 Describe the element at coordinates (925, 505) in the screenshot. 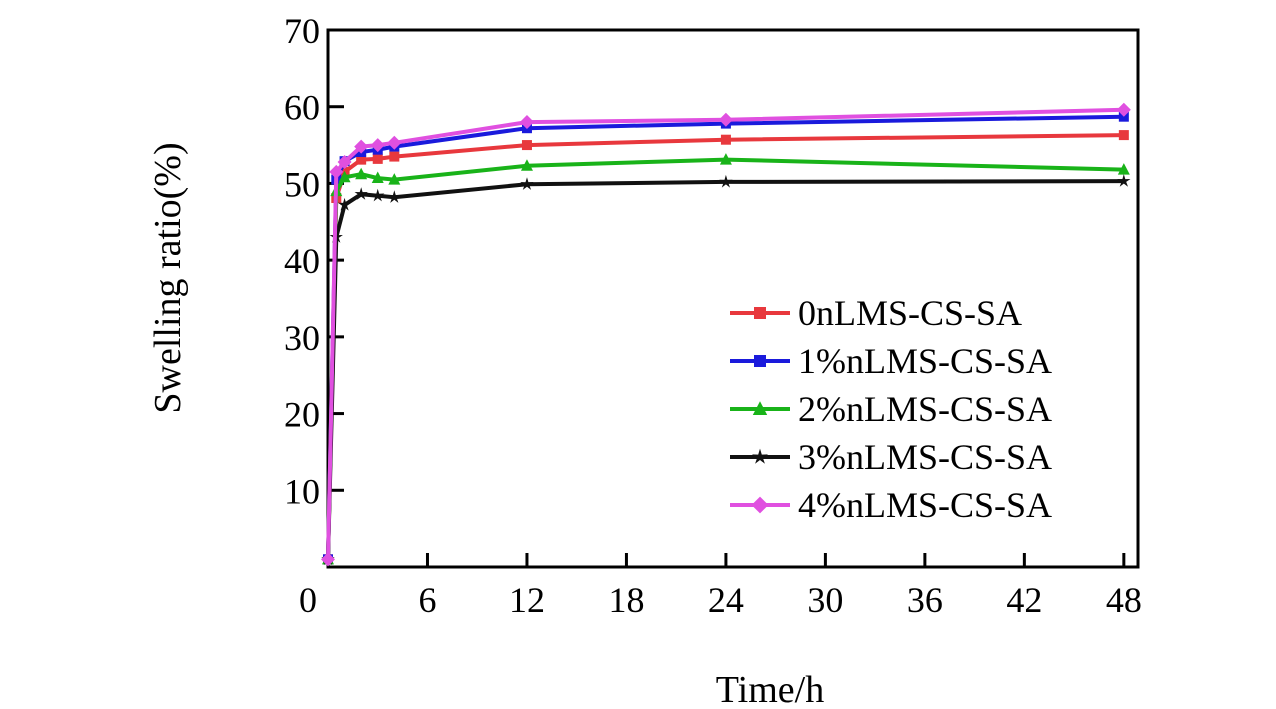

I see `legend-label: 4%nLMS-CS-SA` at that location.